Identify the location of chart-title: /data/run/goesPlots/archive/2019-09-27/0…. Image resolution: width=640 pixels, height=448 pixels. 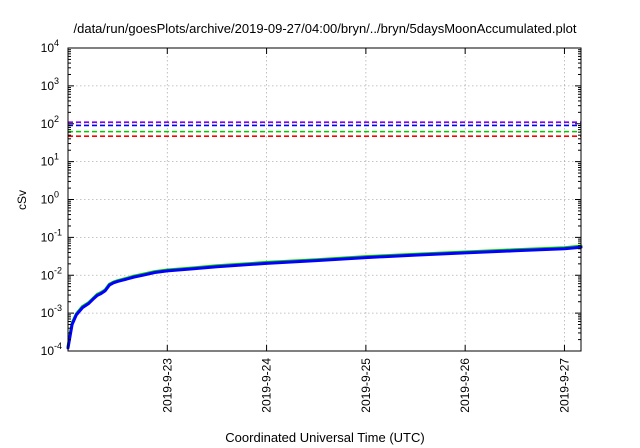
(325, 28).